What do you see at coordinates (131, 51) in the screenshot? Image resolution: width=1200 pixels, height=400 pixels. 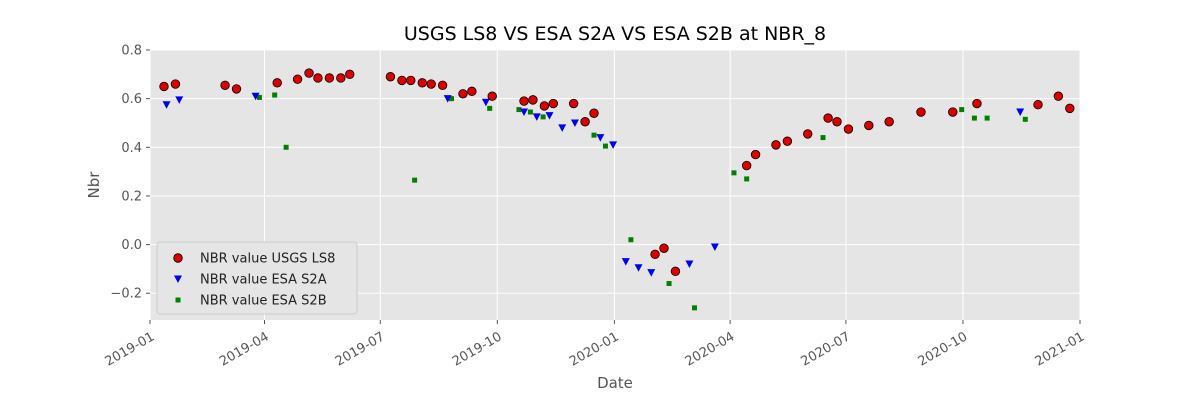 I see `y-tick-label: 0.8` at bounding box center [131, 51].